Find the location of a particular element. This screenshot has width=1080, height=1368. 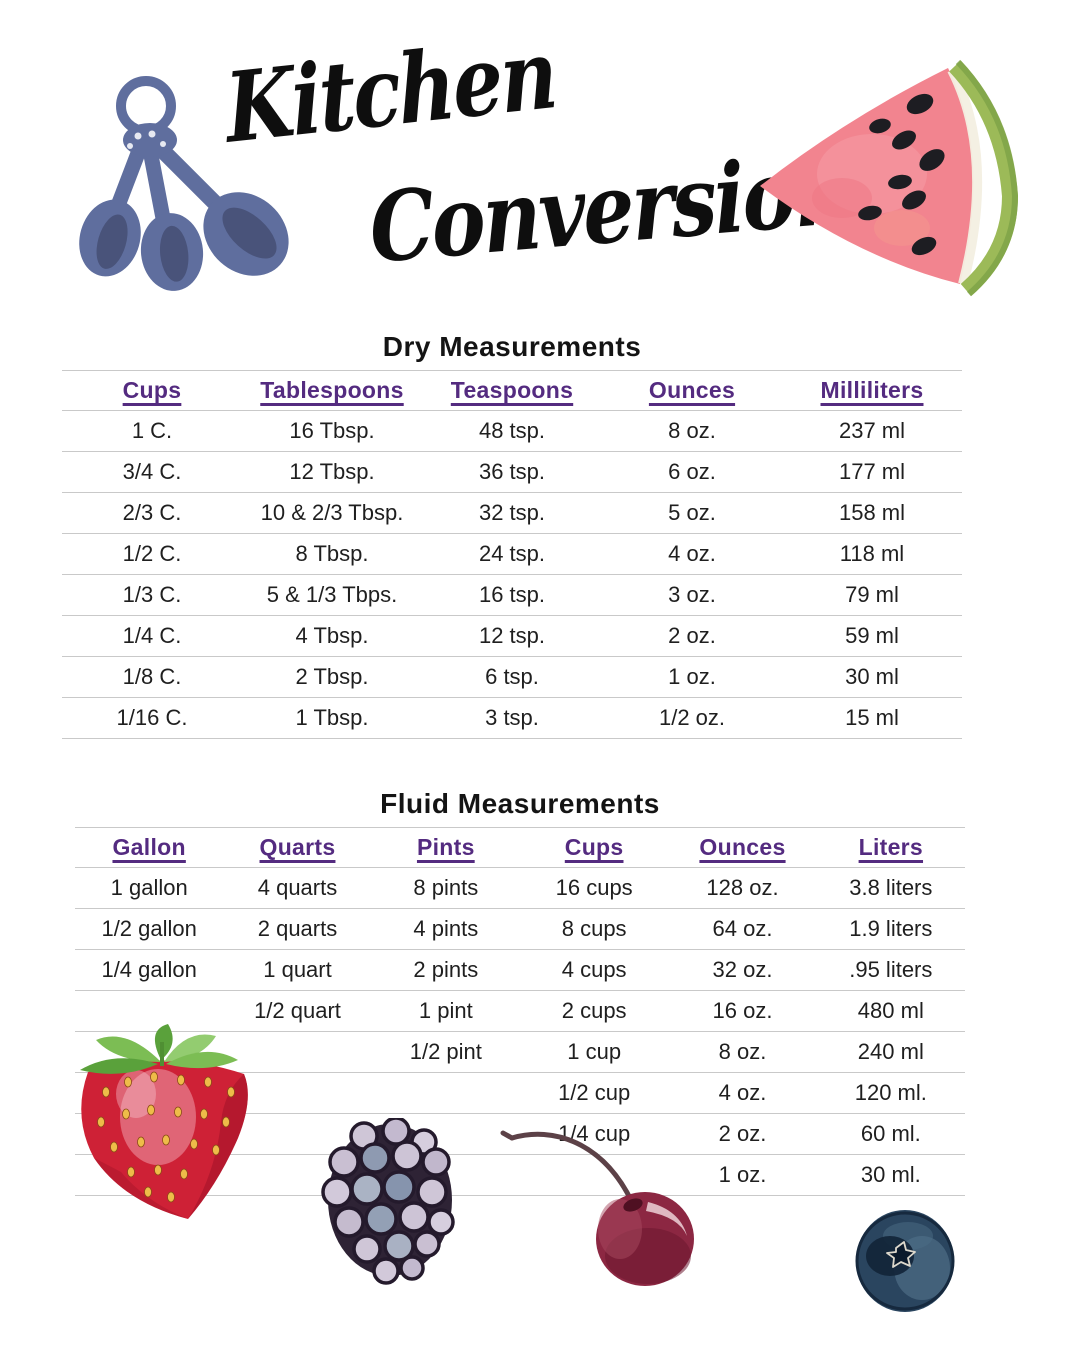

blackberry-icon is located at coordinates (388, 1201).